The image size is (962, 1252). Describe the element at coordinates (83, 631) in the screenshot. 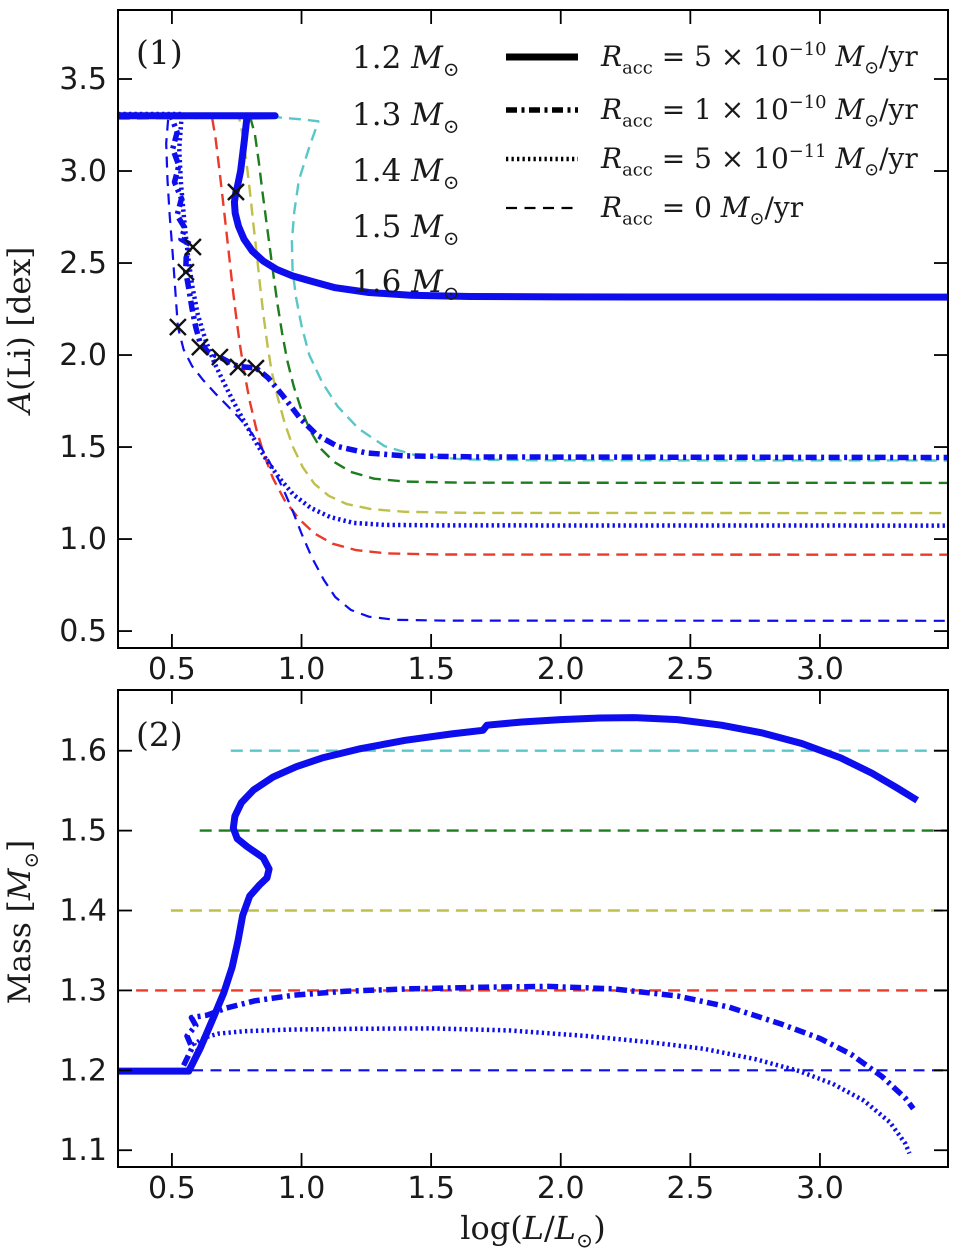

I see `panel1-ytick-label-0.5: 0.5` at that location.